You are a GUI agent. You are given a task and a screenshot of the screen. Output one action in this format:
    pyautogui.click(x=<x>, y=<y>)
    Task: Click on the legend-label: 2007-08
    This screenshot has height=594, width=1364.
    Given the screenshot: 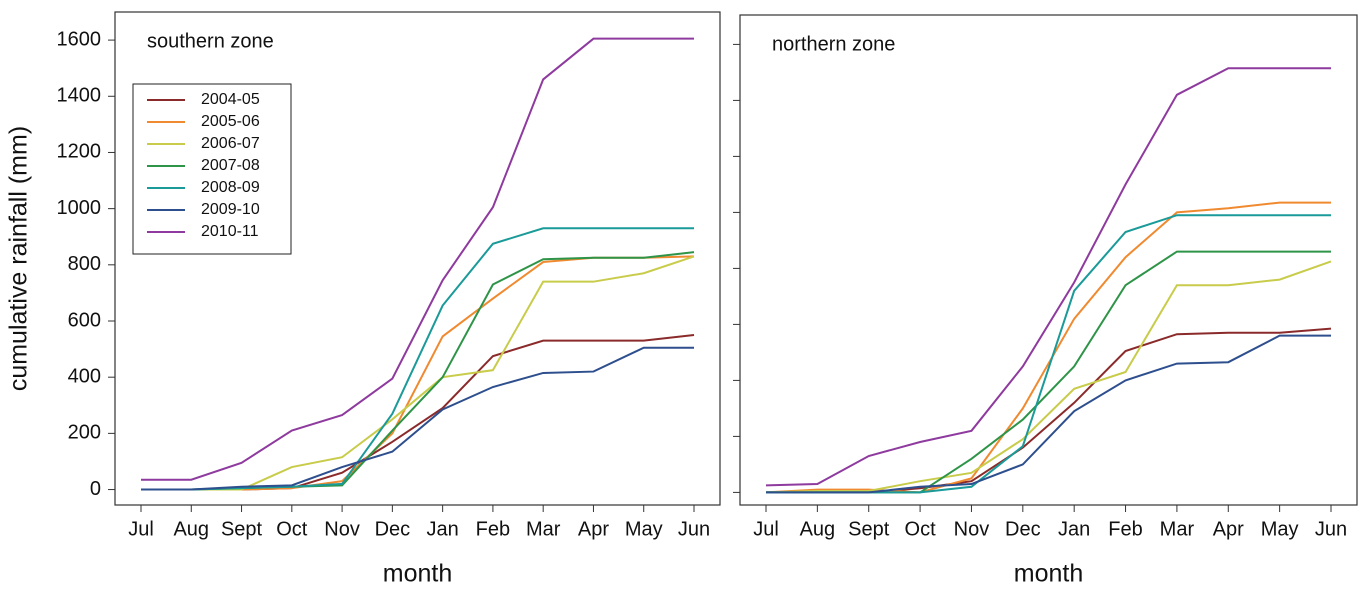 What is the action you would take?
    pyautogui.click(x=230, y=165)
    